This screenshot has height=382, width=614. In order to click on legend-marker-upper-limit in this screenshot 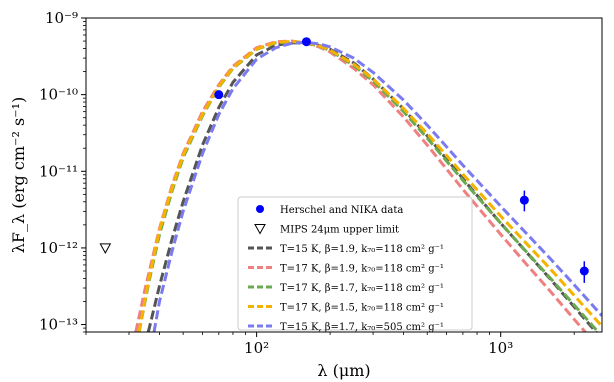, I will do `click(260, 229)`.